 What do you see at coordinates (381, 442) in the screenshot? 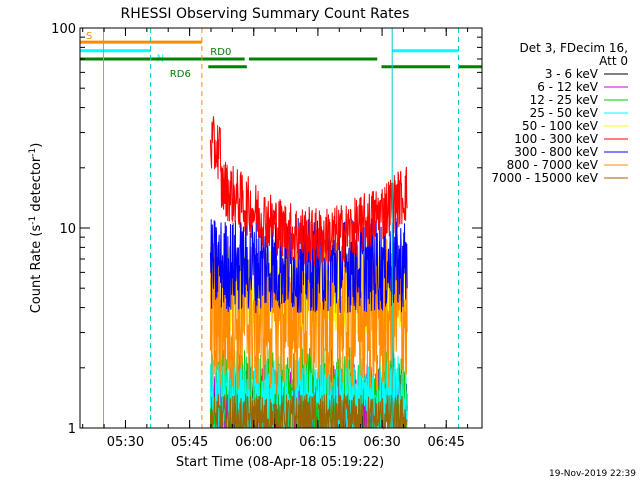
I see `x-tick-label-4: 06:30` at bounding box center [381, 442].